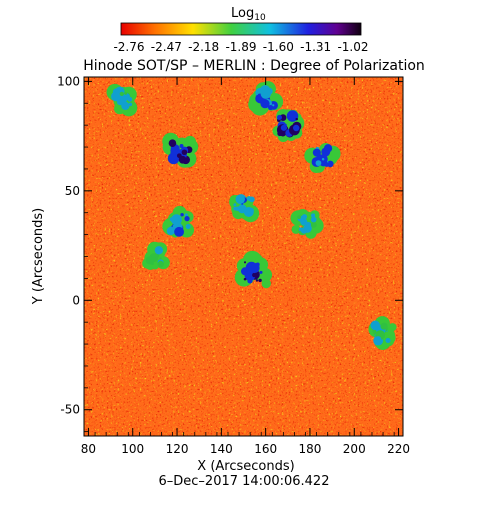 This screenshot has width=480, height=512. I want to click on x-tick-label: 220, so click(398, 449).